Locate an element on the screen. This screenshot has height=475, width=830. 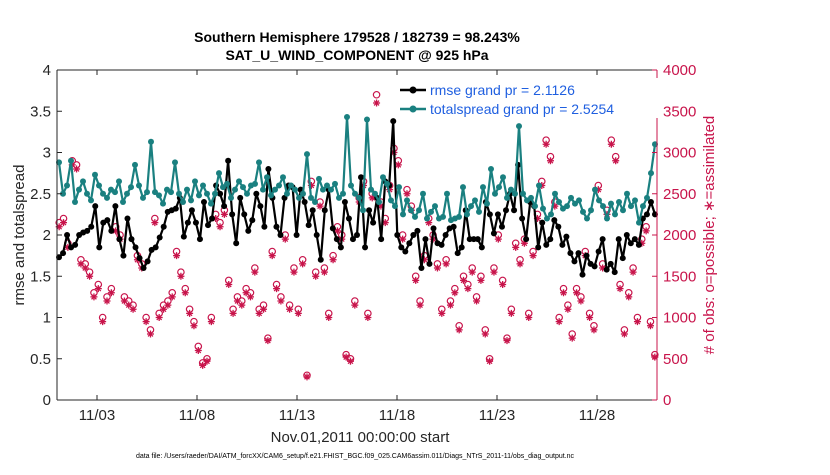
y-tick-right-label: 0 is located at coordinates (667, 400).